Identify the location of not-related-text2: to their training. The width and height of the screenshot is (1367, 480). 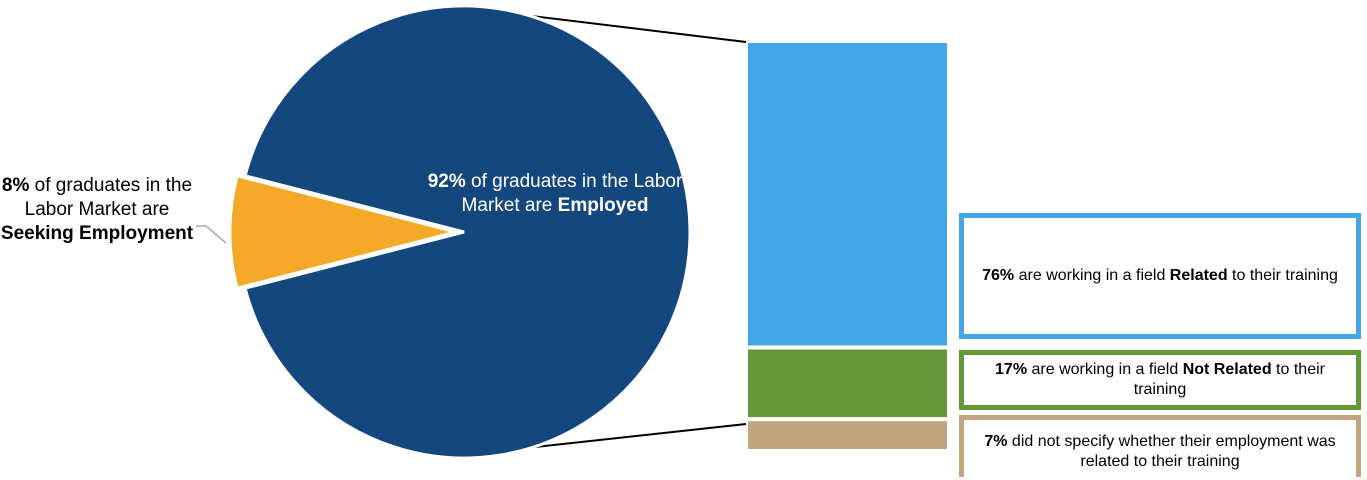
(1229, 379).